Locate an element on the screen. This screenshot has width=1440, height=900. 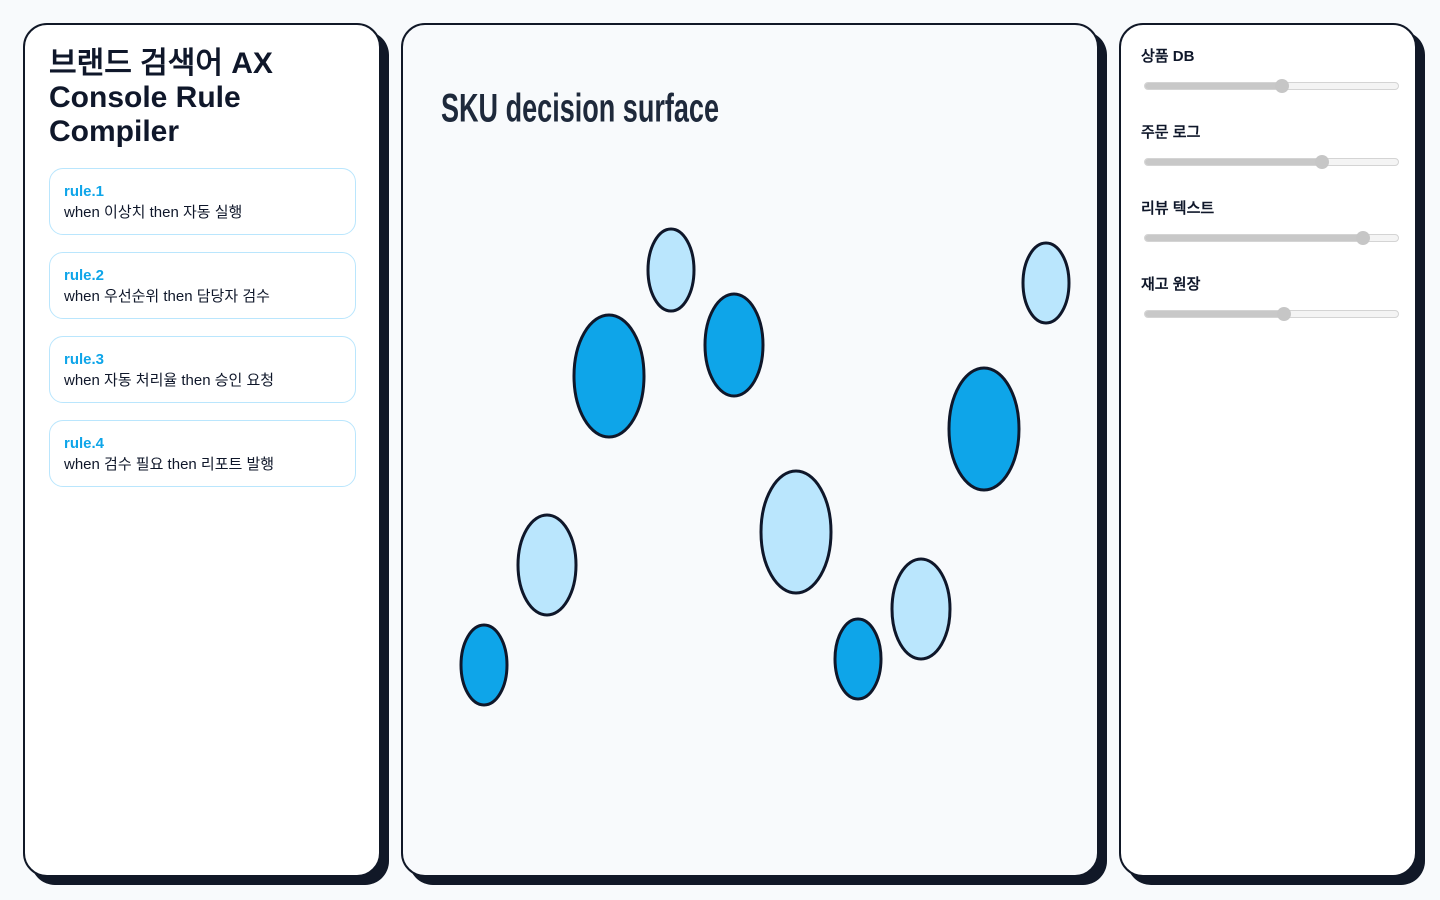
rule-card: rule.4 when 검수 필요 then 리포트 발행 is located at coordinates (202, 453).